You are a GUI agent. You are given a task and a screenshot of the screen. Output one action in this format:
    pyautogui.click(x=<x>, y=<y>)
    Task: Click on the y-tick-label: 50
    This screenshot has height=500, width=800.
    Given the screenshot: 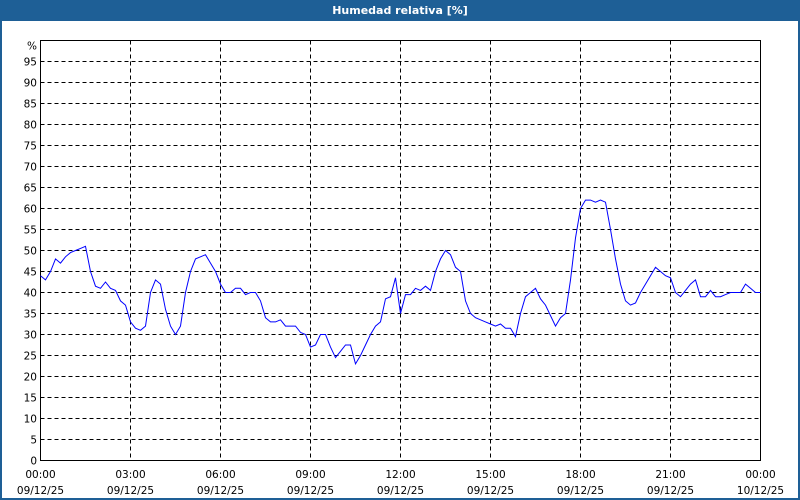 What is the action you would take?
    pyautogui.click(x=30, y=252)
    